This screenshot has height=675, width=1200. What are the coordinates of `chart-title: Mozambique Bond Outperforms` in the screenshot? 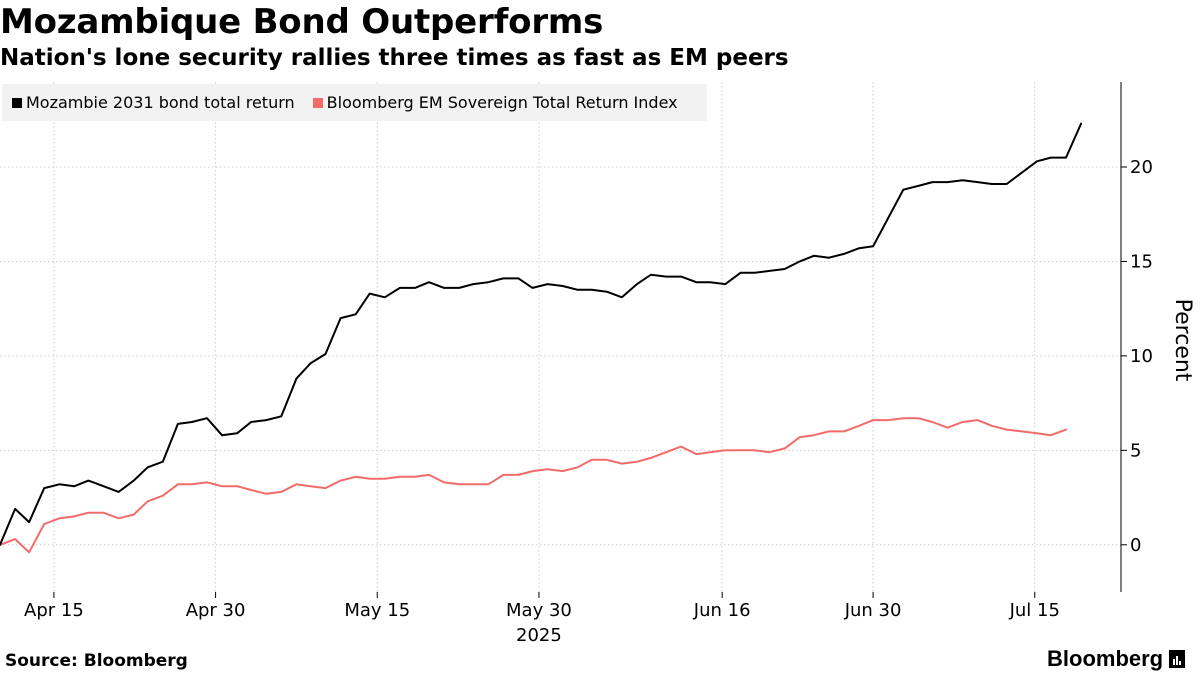 It's located at (302, 22).